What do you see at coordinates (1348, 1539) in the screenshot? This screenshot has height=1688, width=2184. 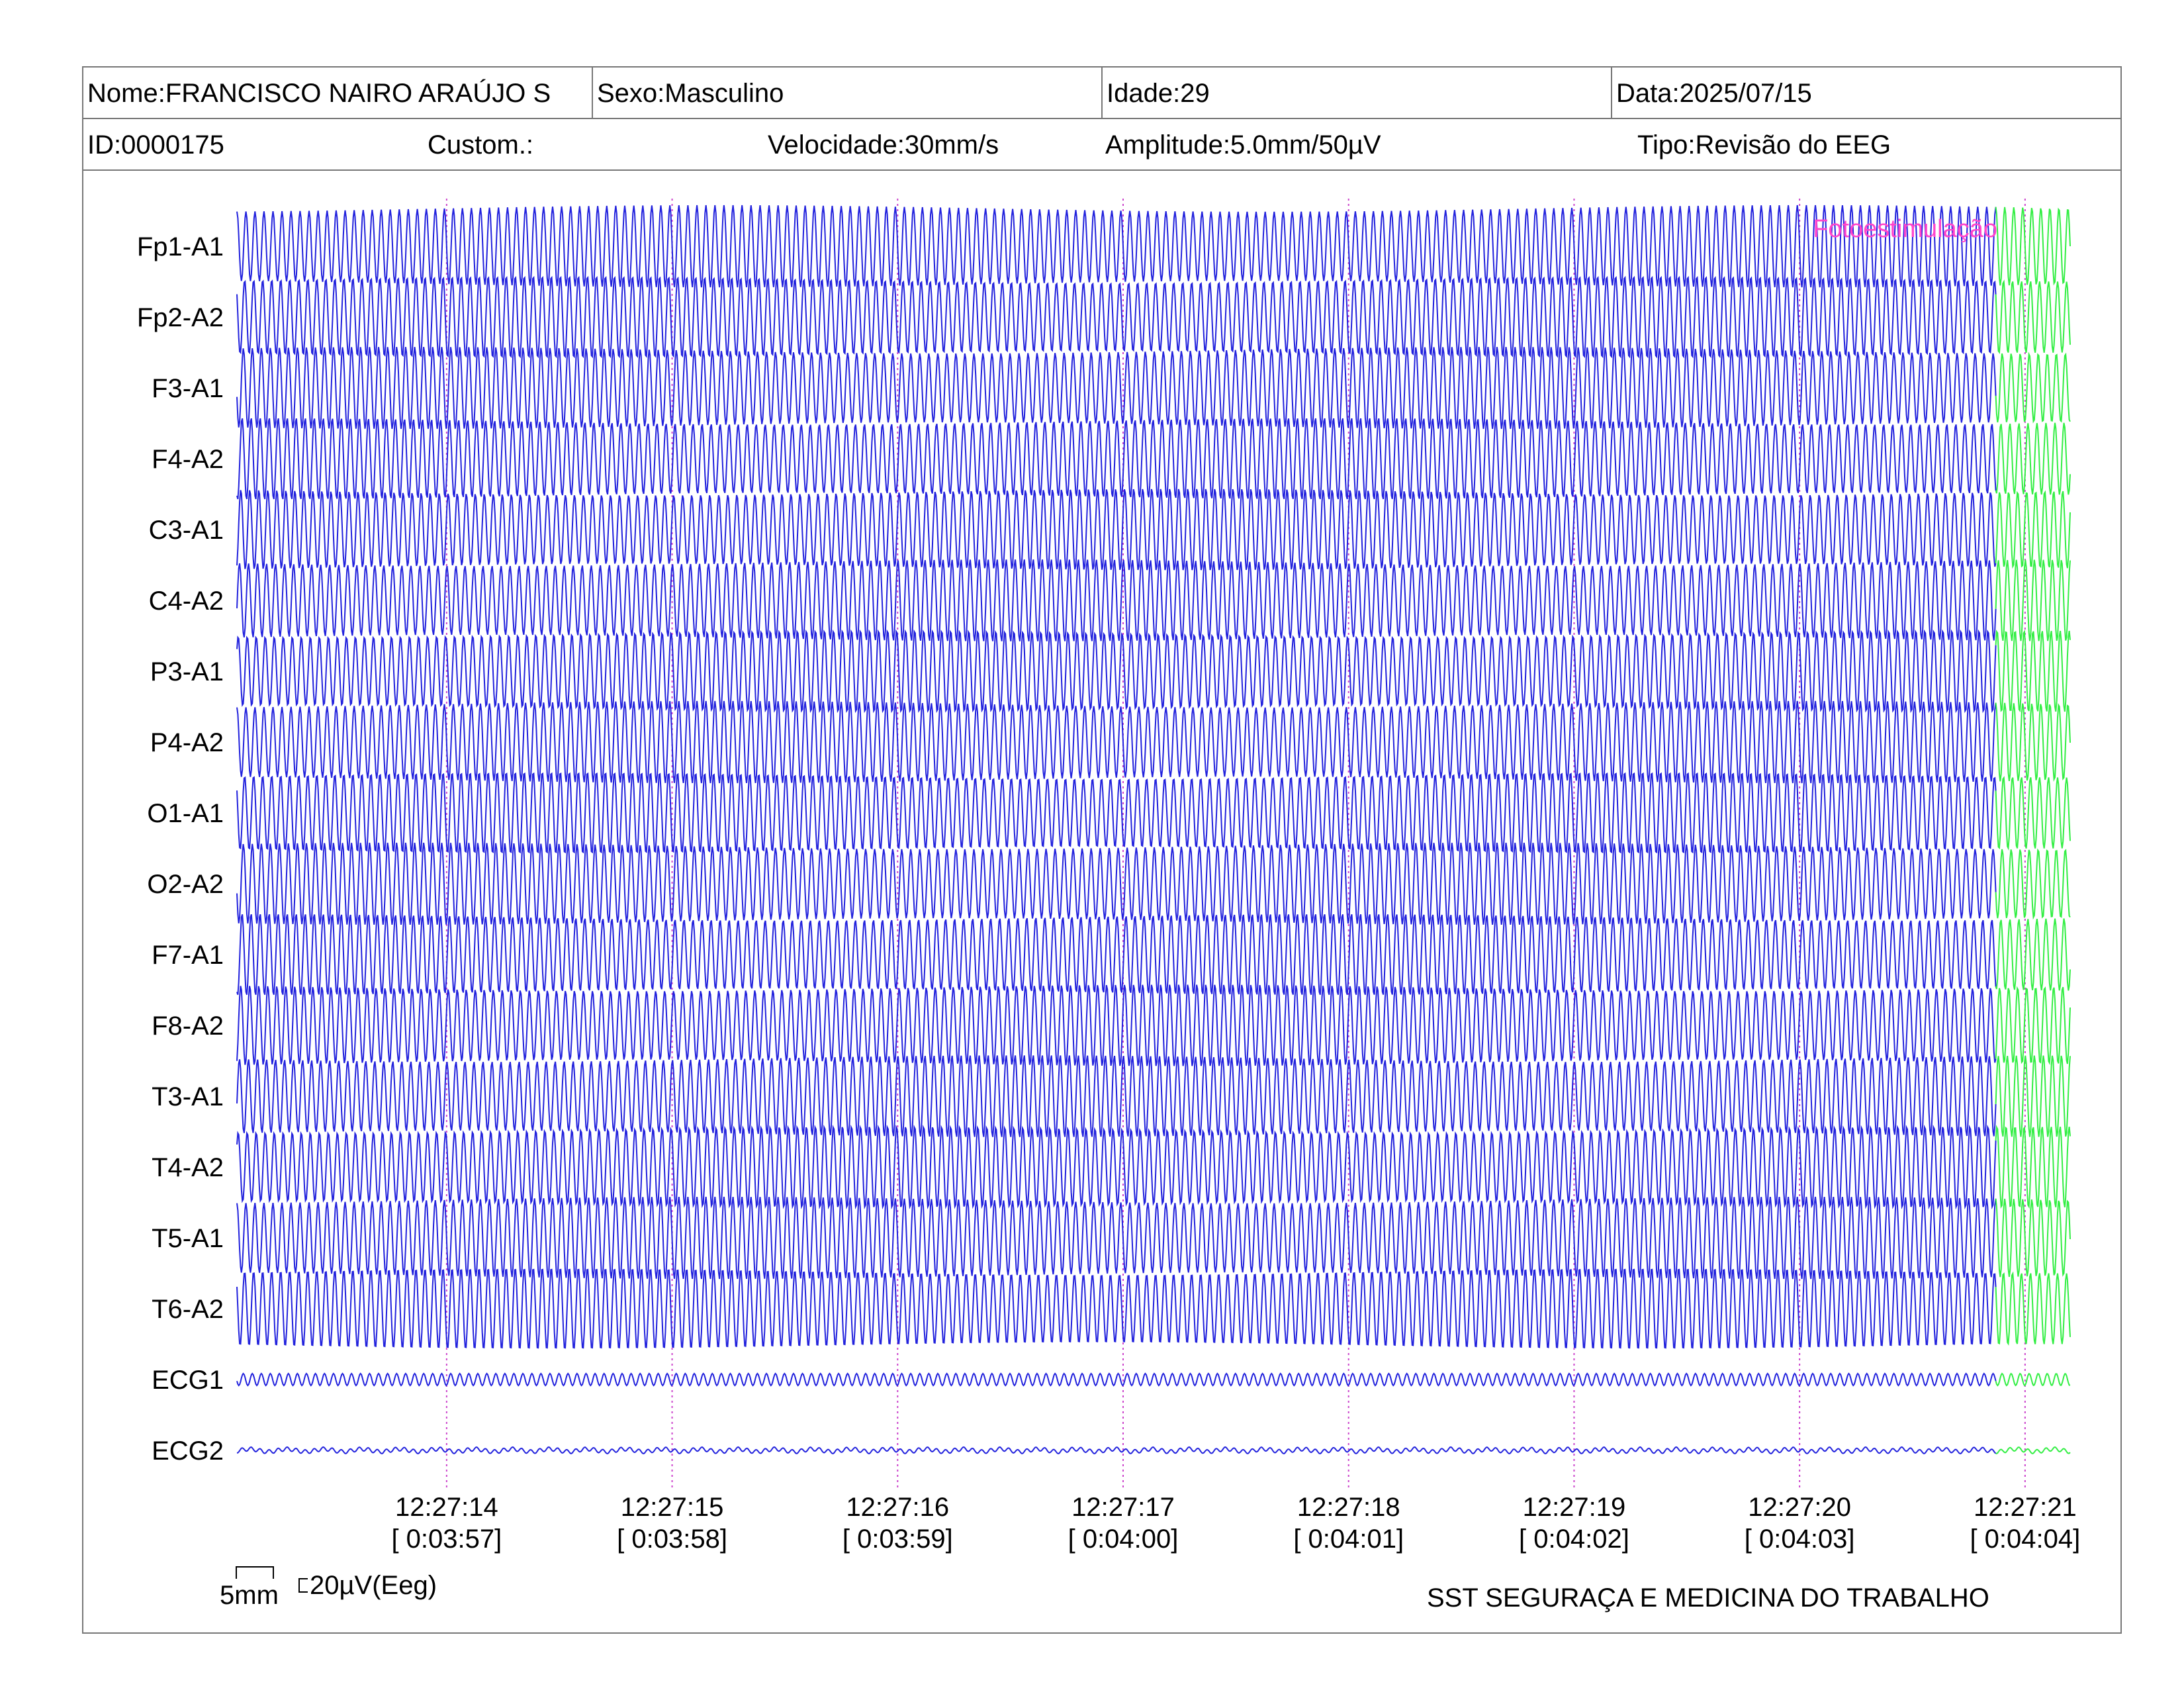 I see `time-tick-elapsed: [ 0:04:01]` at bounding box center [1348, 1539].